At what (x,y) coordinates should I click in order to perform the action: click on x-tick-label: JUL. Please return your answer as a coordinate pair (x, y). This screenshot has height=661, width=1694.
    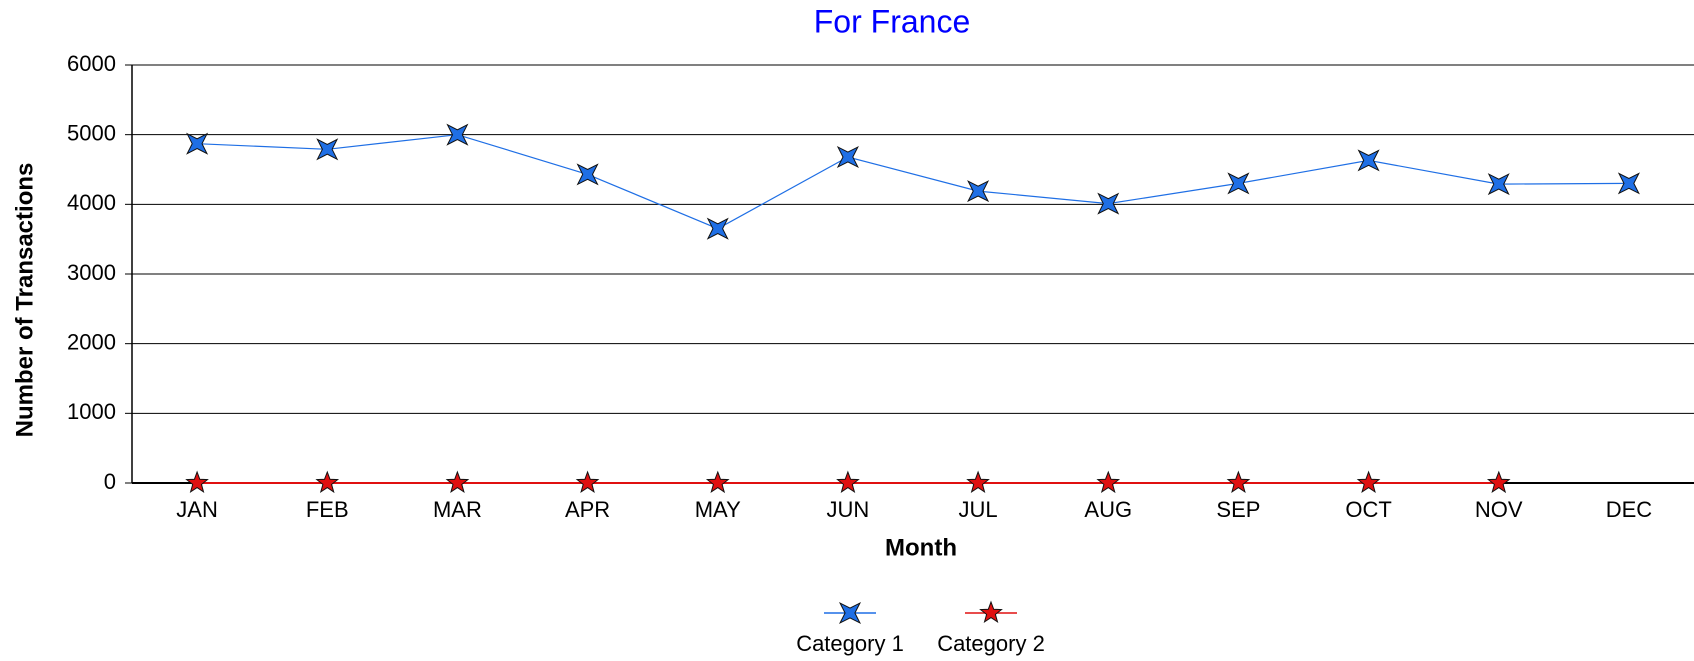
    Looking at the image, I should click on (978, 509).